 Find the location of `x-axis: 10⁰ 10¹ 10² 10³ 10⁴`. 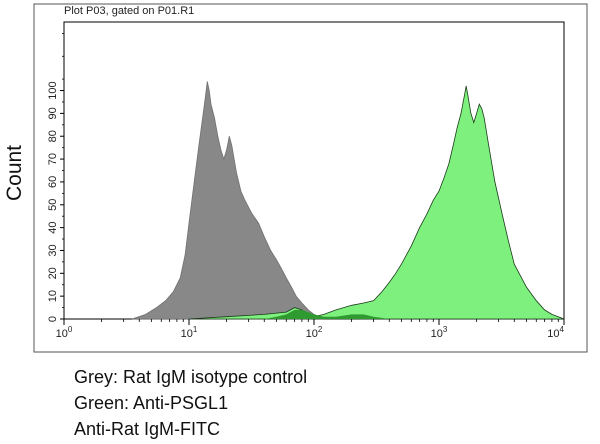

x-axis: 10⁰ 10¹ 10² 10³ 10⁴ is located at coordinates (310, 329).